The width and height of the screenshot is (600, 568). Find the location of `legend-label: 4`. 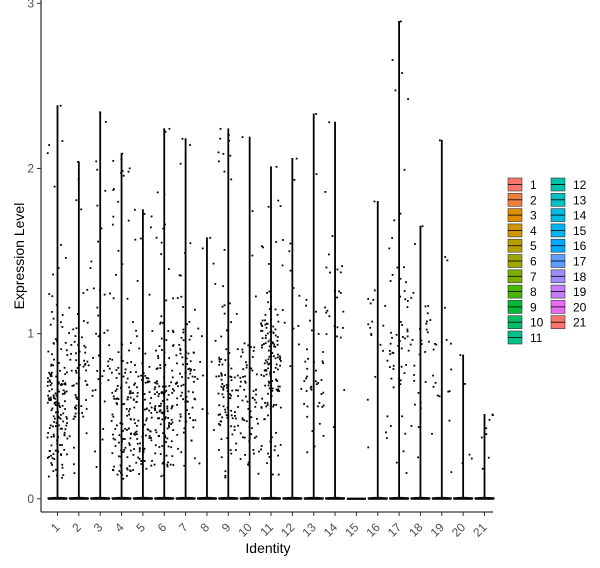

legend-label: 4 is located at coordinates (533, 231).